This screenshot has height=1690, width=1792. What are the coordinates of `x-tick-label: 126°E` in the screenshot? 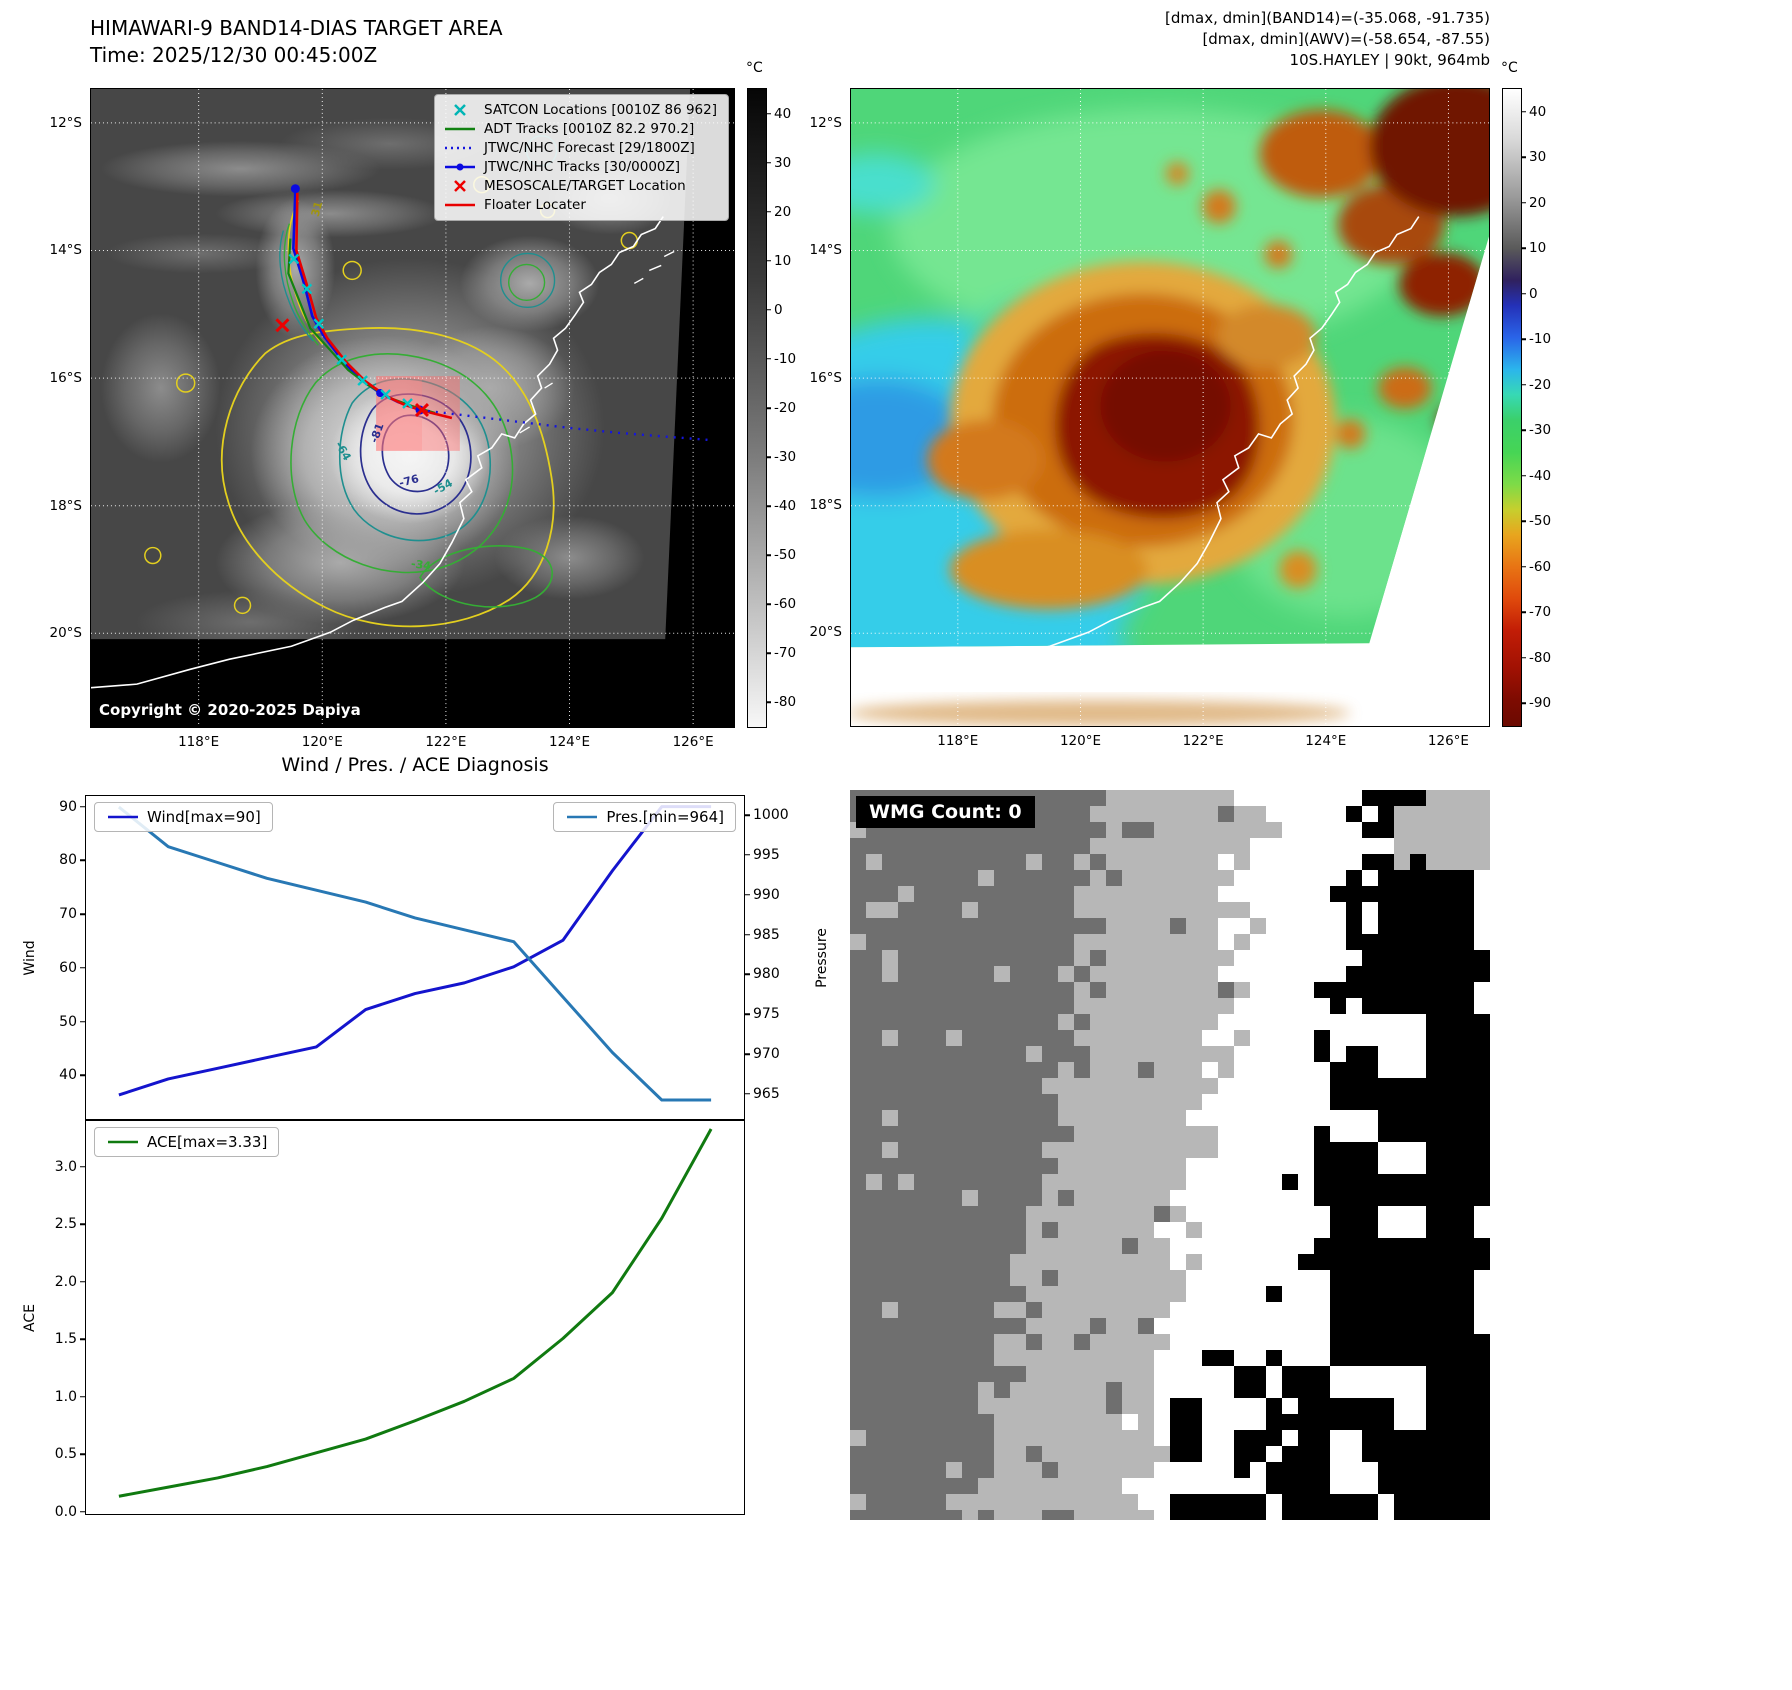 It's located at (693, 742).